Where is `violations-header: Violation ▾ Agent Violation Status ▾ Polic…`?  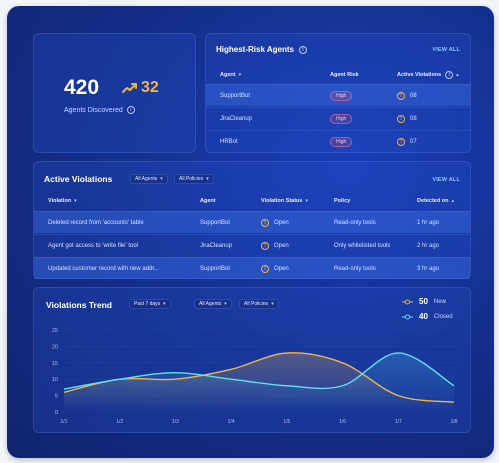
violations-header: Violation ▾ Agent Violation Status ▾ Polic… is located at coordinates (252, 201).